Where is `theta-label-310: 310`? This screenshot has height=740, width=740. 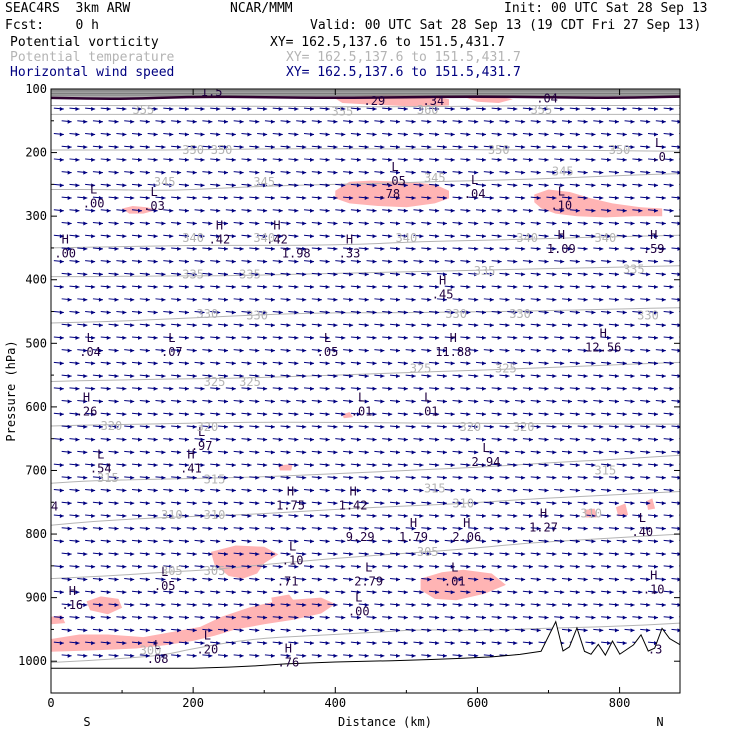
theta-label-310: 310 is located at coordinates (463, 504).